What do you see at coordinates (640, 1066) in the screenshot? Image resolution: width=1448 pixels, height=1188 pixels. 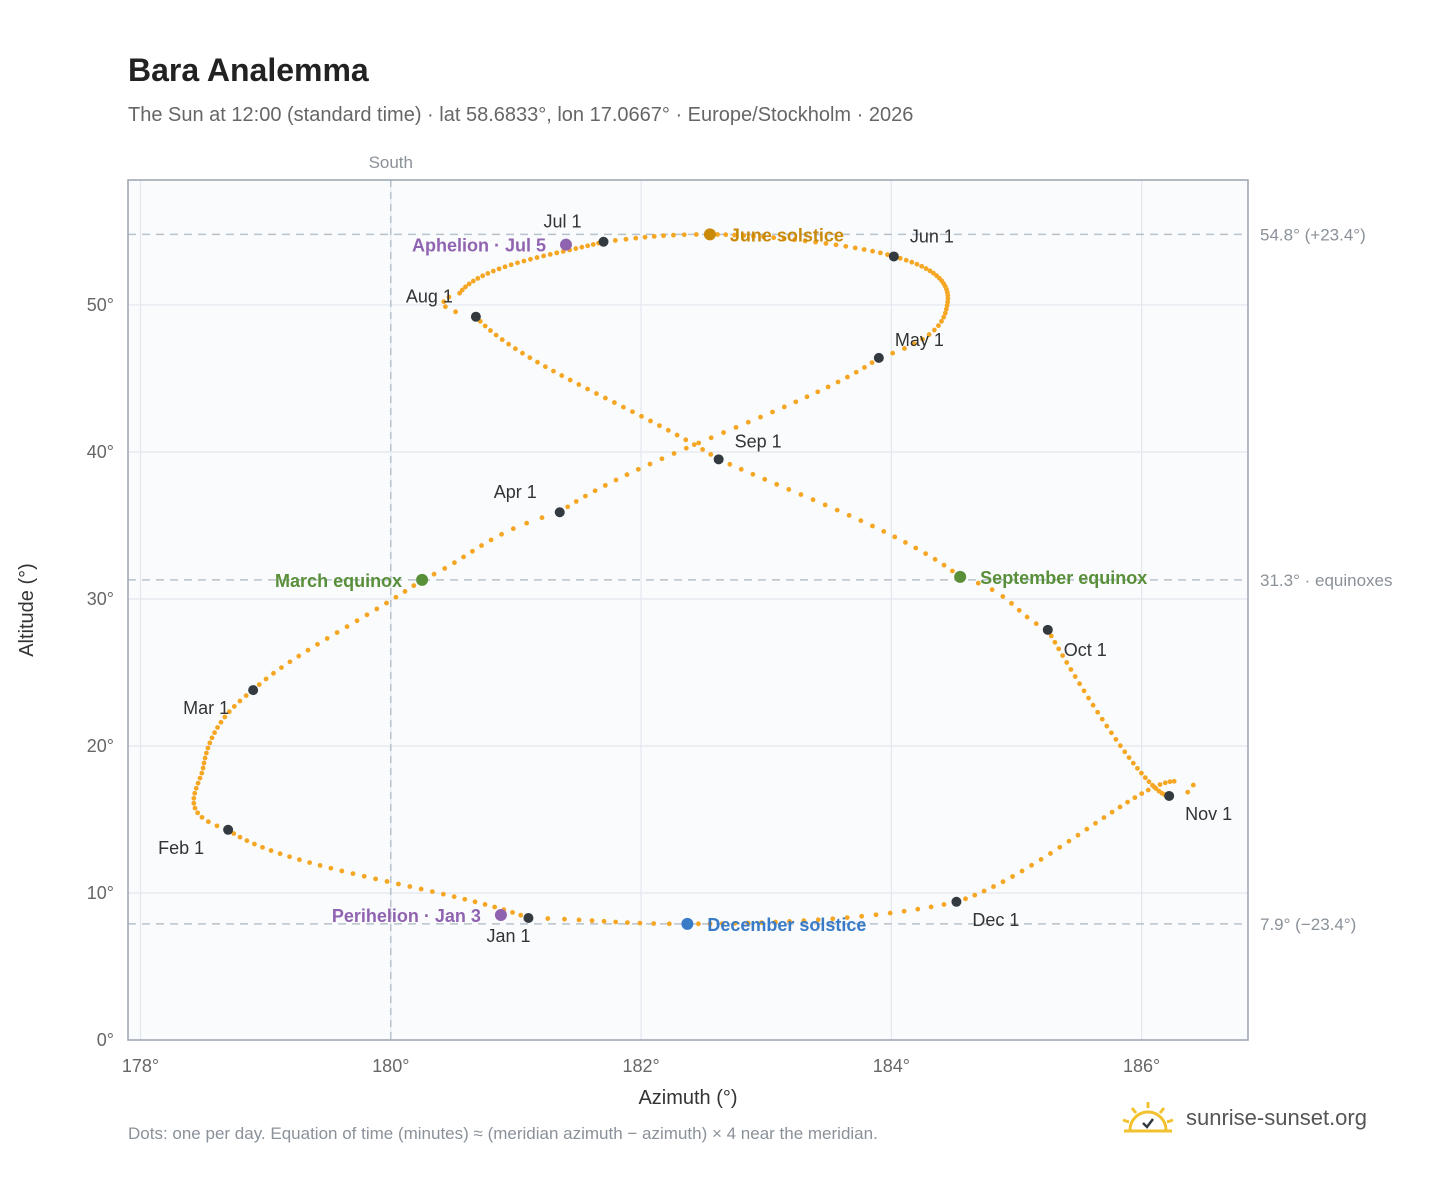 I see `x-tick-label: 182°` at bounding box center [640, 1066].